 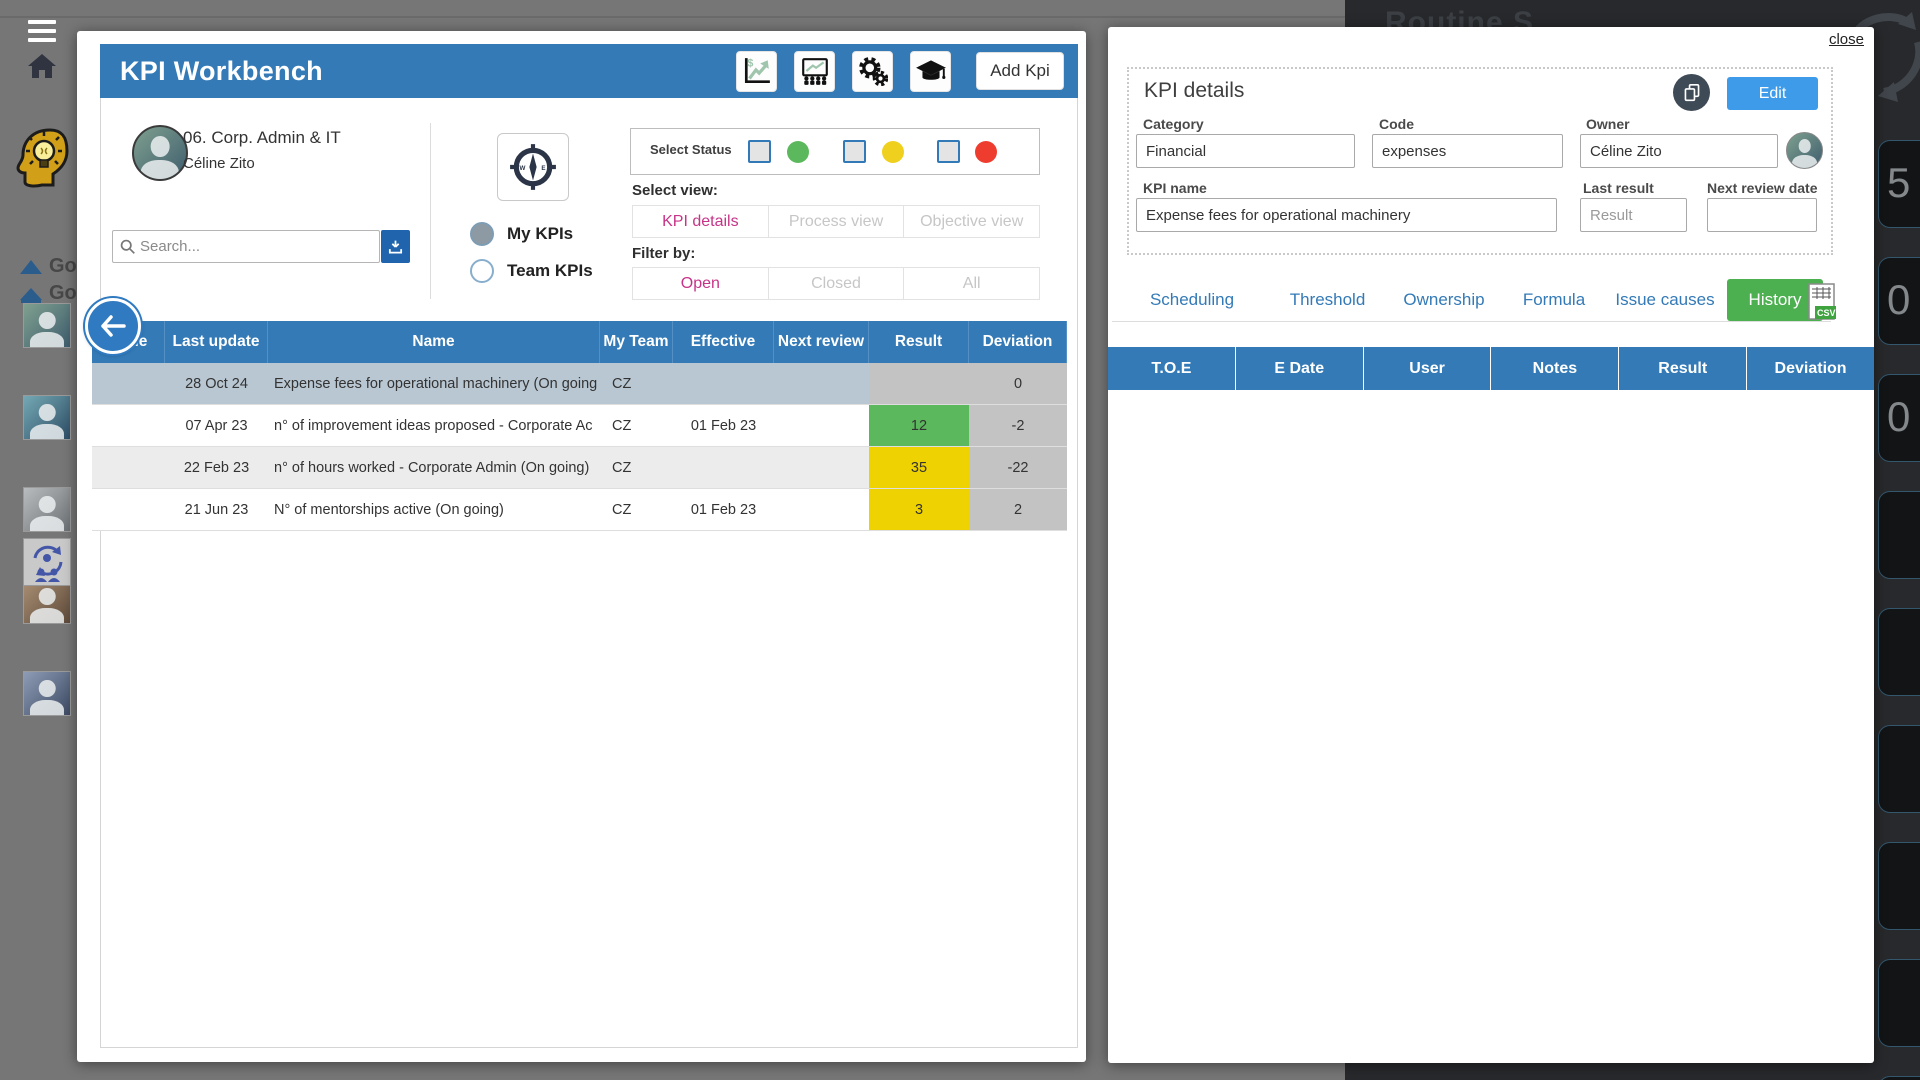 I want to click on cell-deviation: -22, so click(x=1018, y=467).